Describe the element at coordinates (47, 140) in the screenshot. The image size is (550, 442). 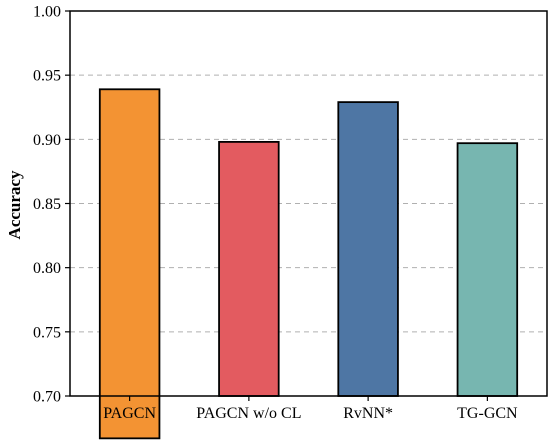
I see `y-tick-label: 0.90` at that location.